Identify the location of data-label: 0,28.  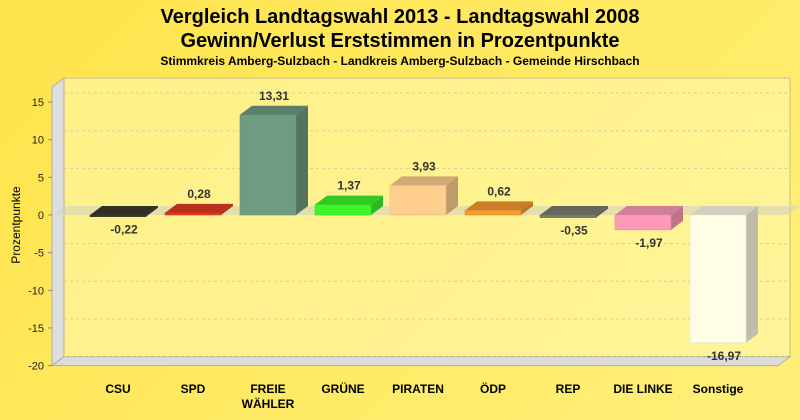
(199, 194).